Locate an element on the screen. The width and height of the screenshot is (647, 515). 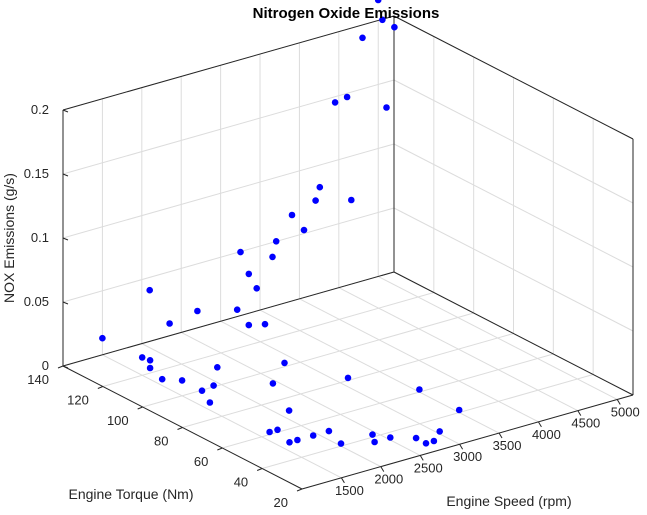
y-tick-label: 20 is located at coordinates (281, 502).